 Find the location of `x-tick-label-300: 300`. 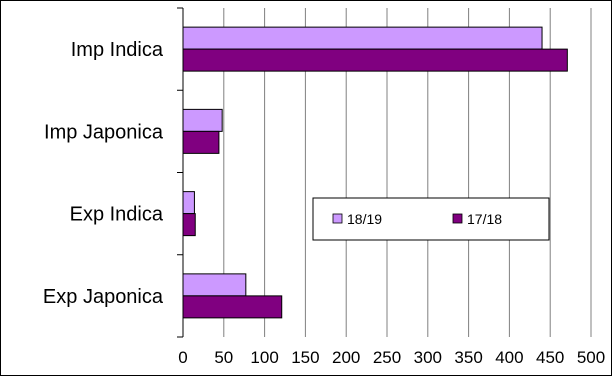

x-tick-label-300: 300 is located at coordinates (428, 357).